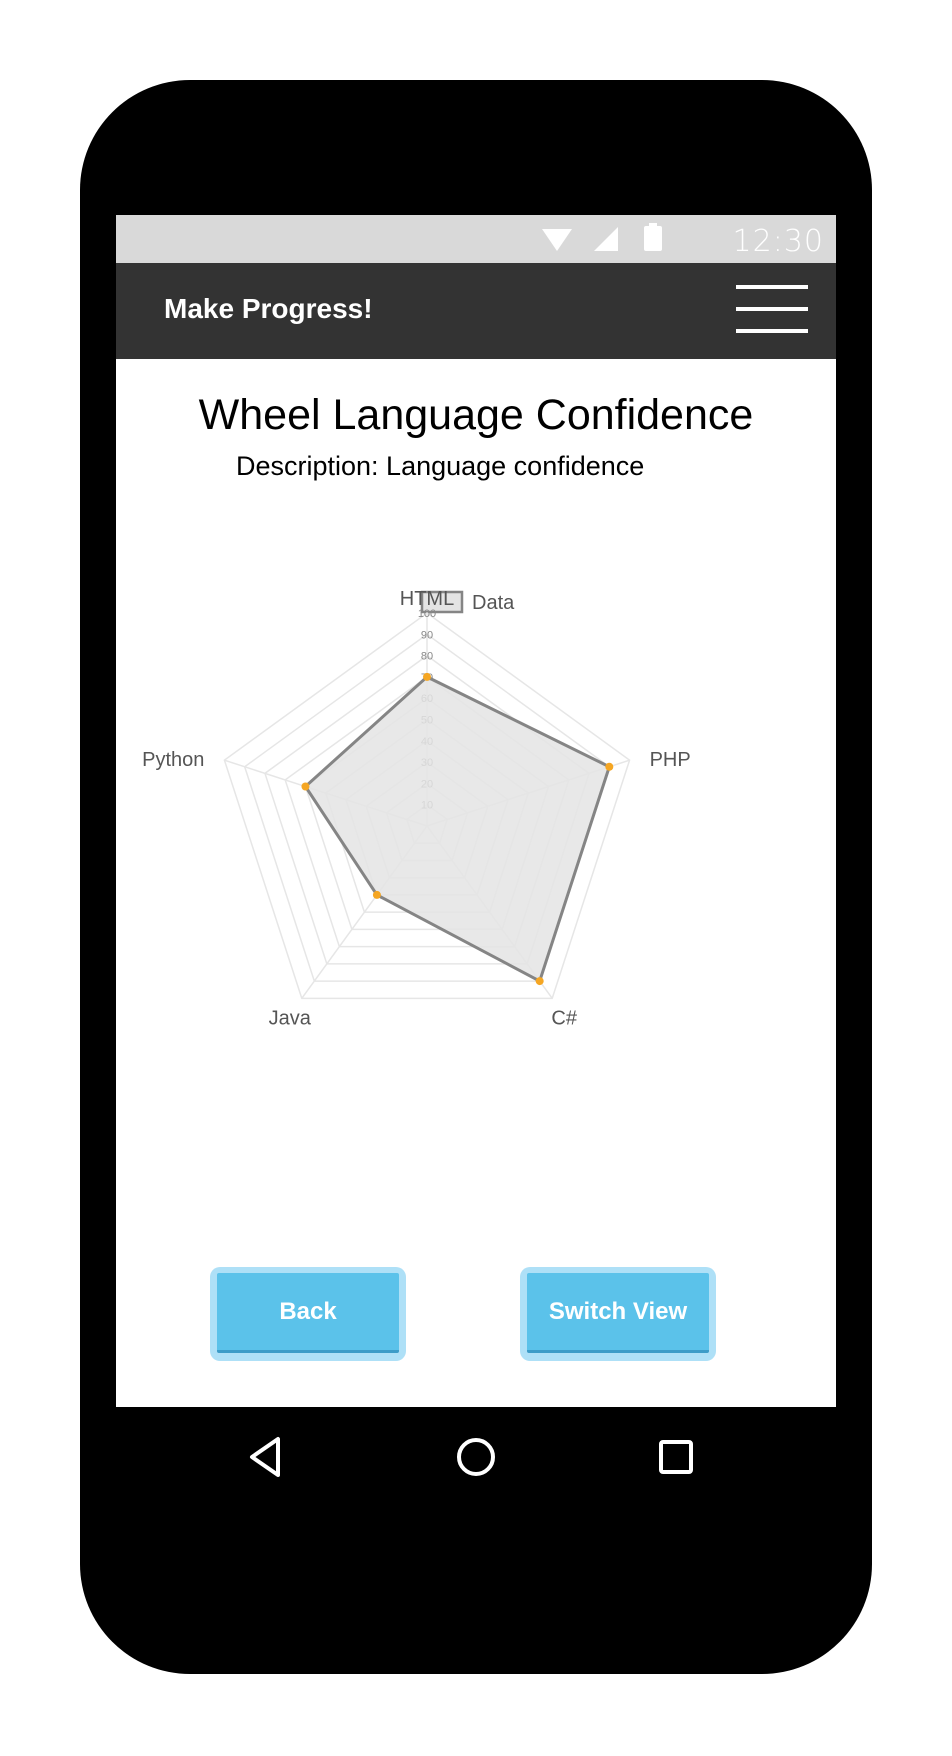 The image size is (952, 1756). I want to click on axis-label-csharp: C#, so click(564, 1018).